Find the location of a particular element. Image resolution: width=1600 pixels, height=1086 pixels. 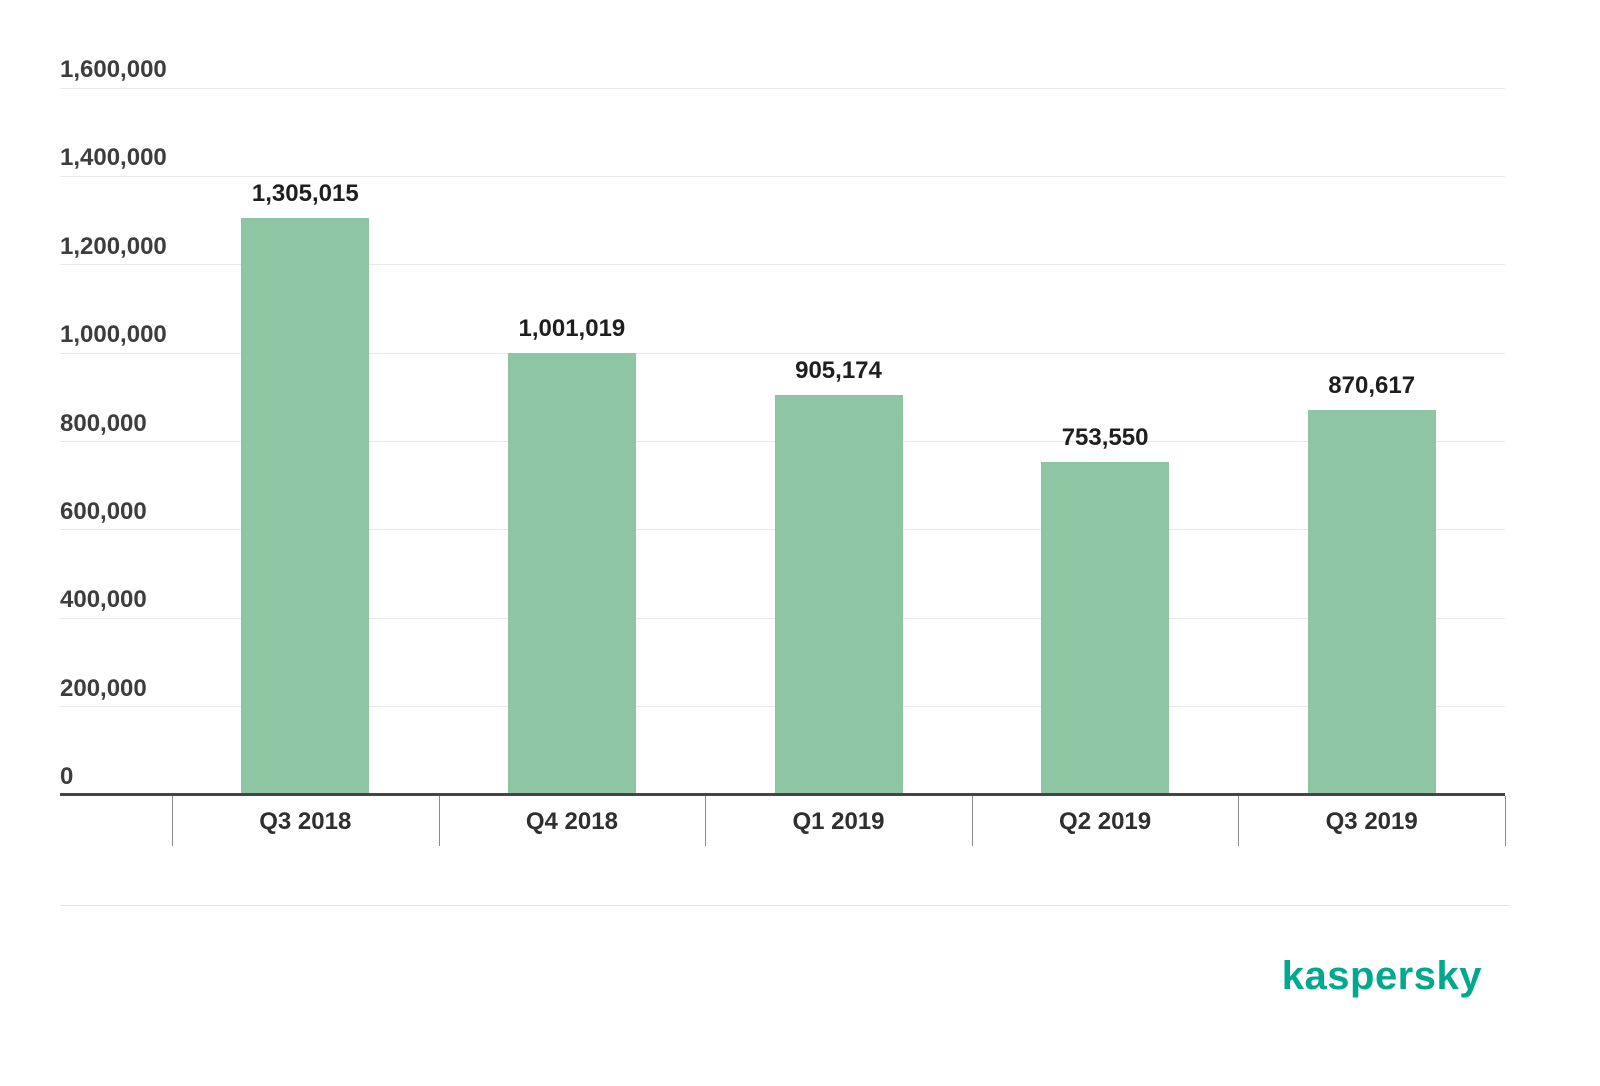

footer-divider is located at coordinates (785, 905).